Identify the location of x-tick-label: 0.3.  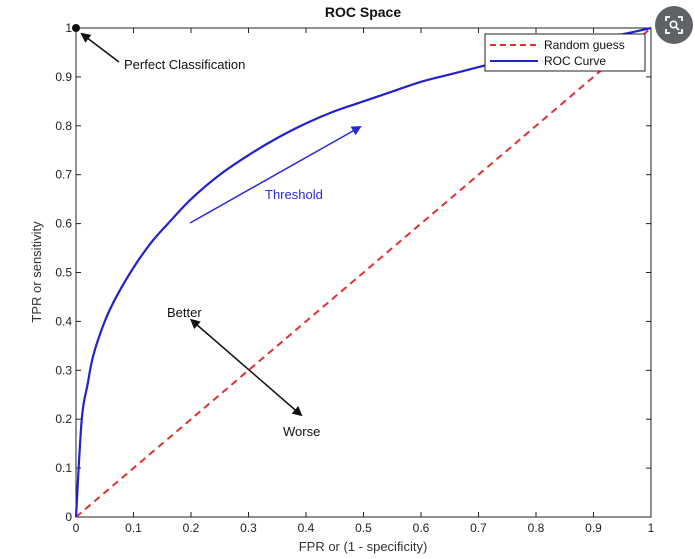
(248, 528).